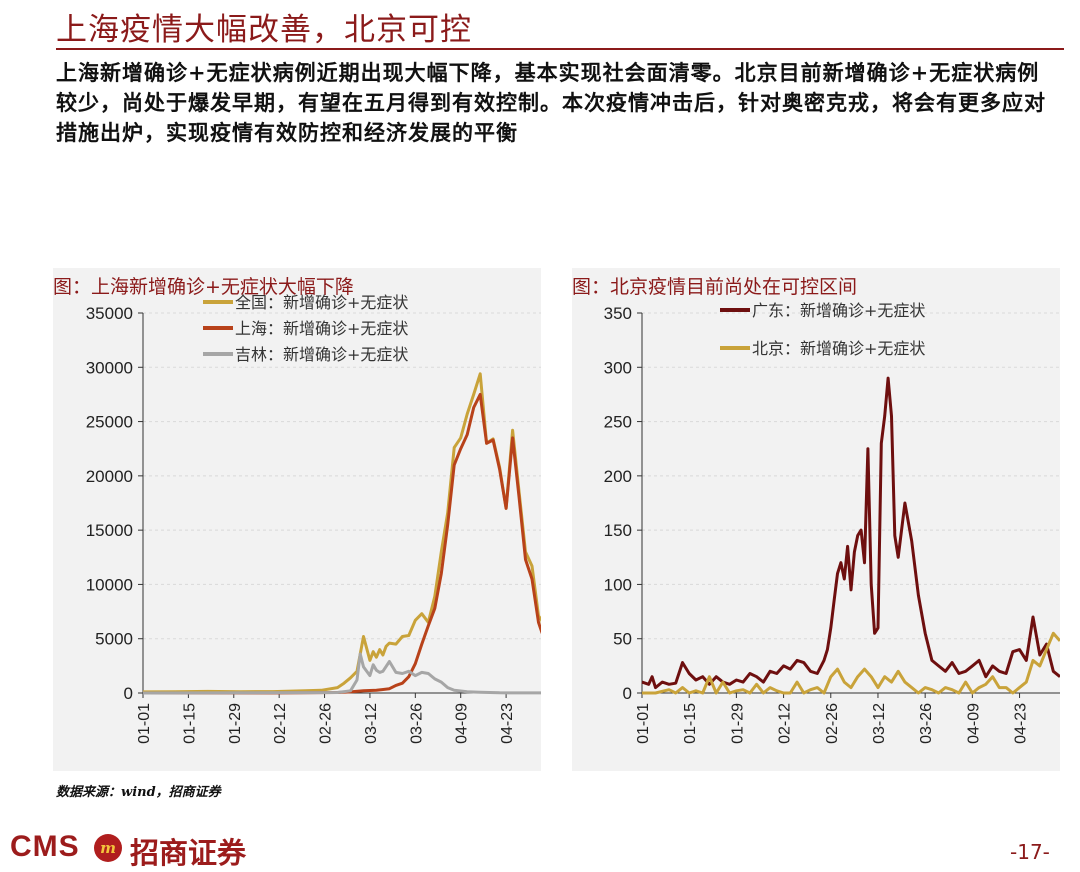  I want to click on legend-label: 广东：新增确诊+无症状, so click(838, 310).